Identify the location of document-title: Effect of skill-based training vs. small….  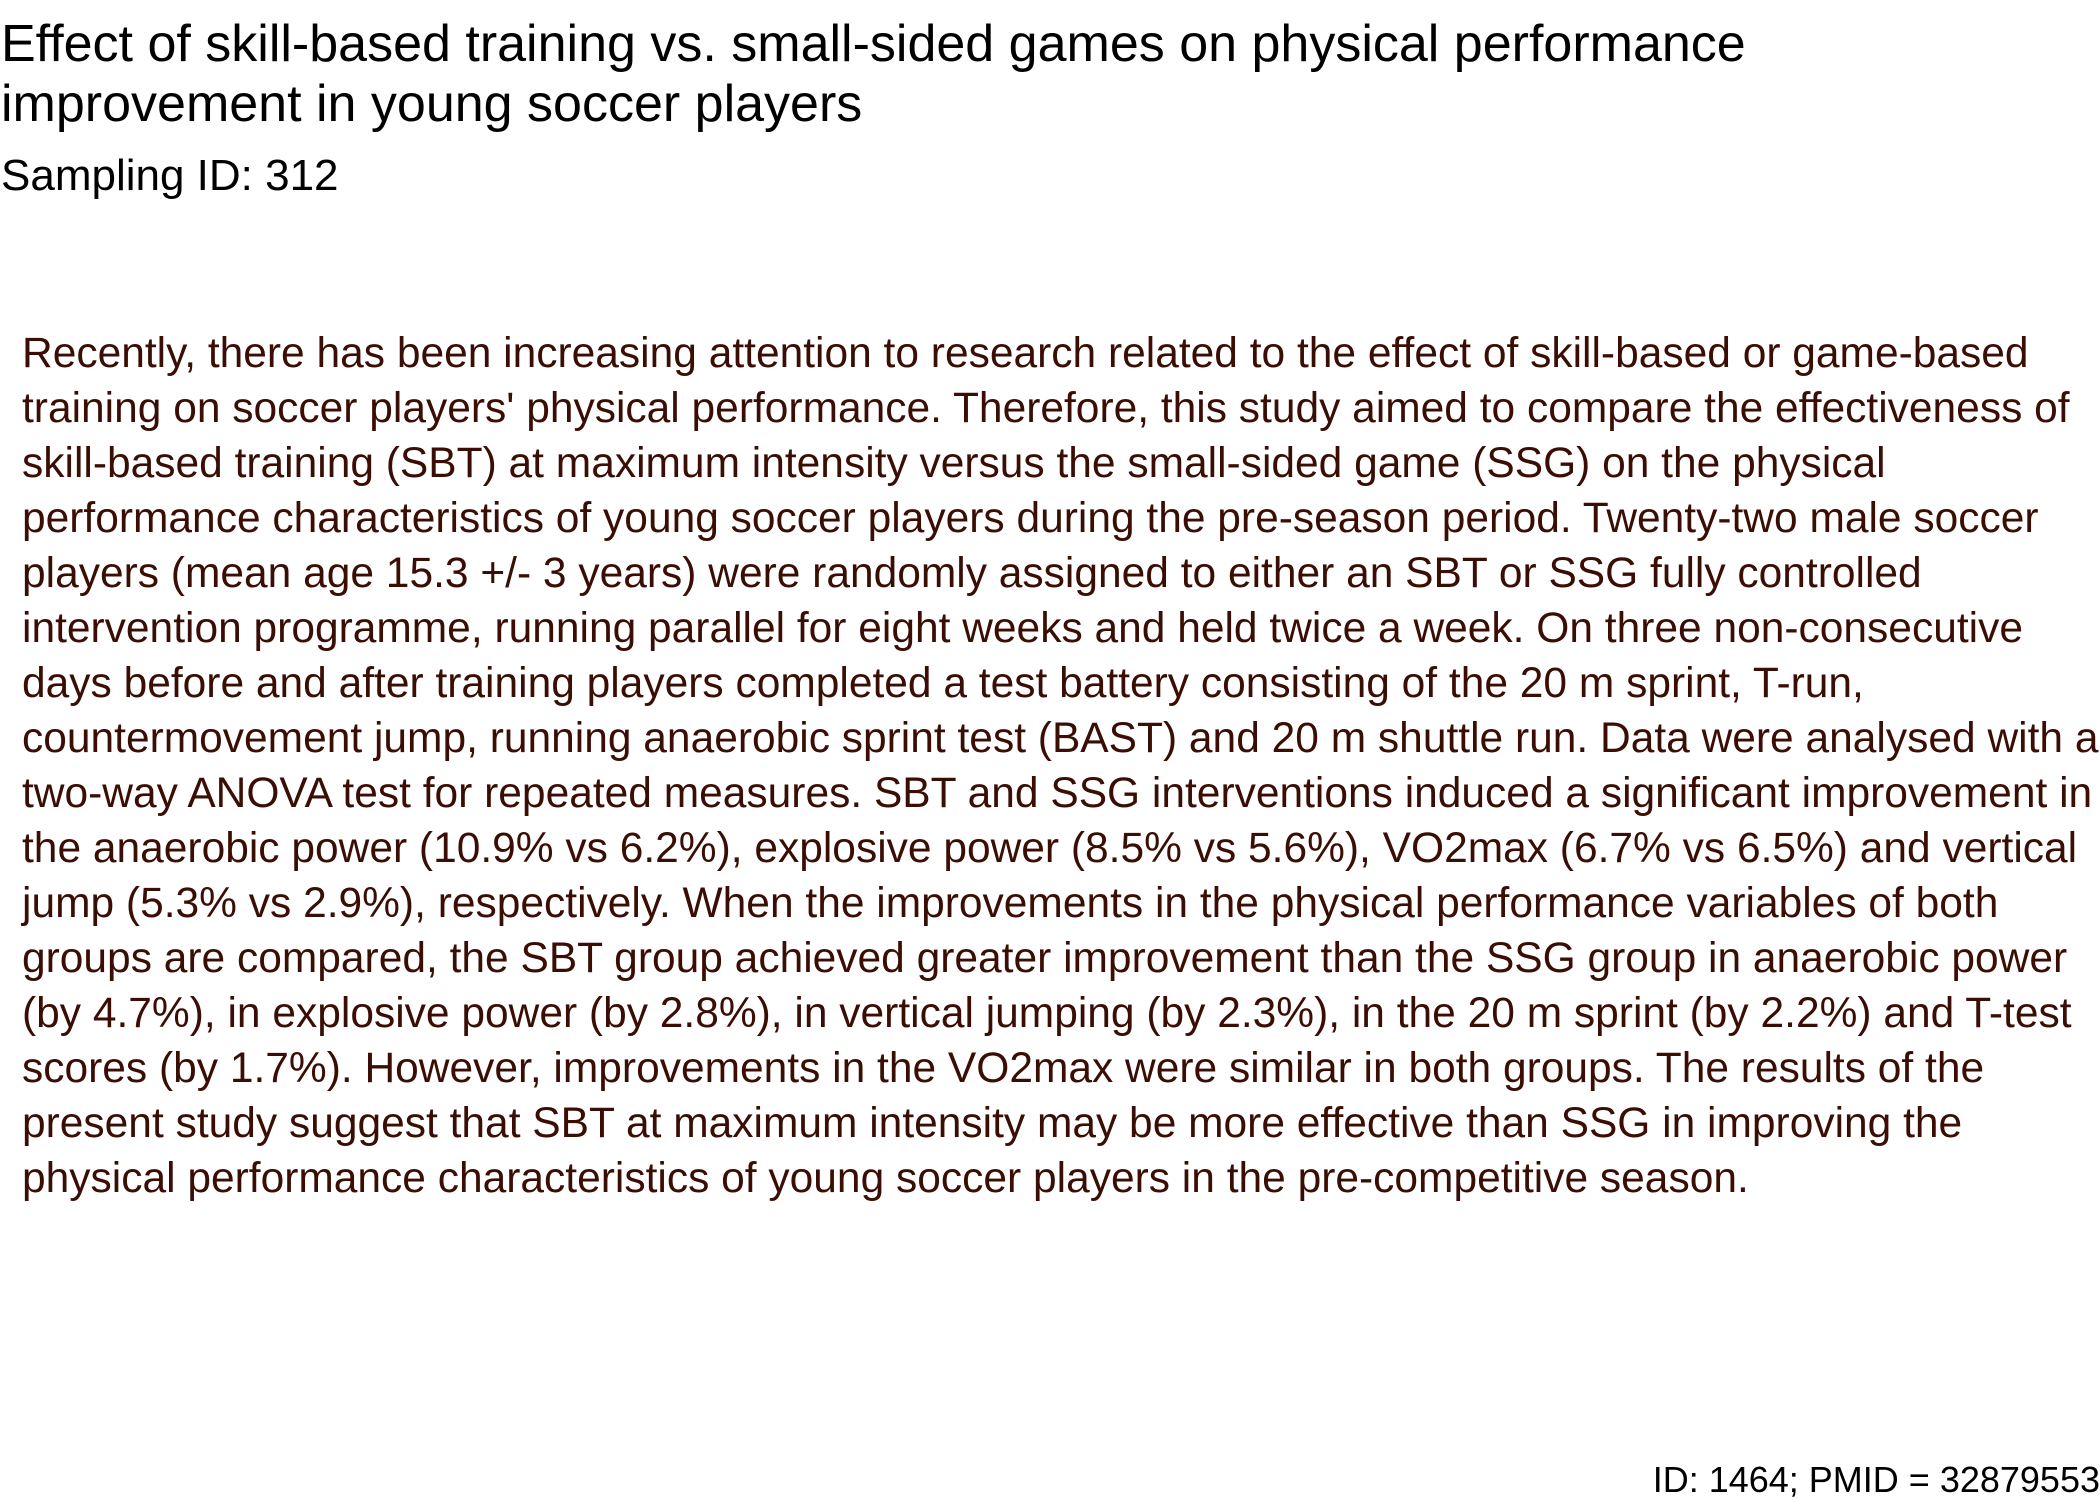
(873, 74).